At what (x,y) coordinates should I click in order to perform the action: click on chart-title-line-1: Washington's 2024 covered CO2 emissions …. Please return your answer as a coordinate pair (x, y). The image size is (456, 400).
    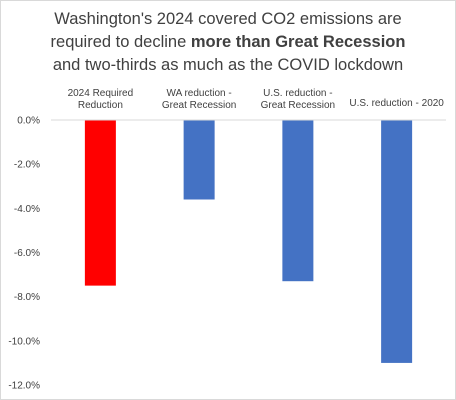
    Looking at the image, I should click on (228, 19).